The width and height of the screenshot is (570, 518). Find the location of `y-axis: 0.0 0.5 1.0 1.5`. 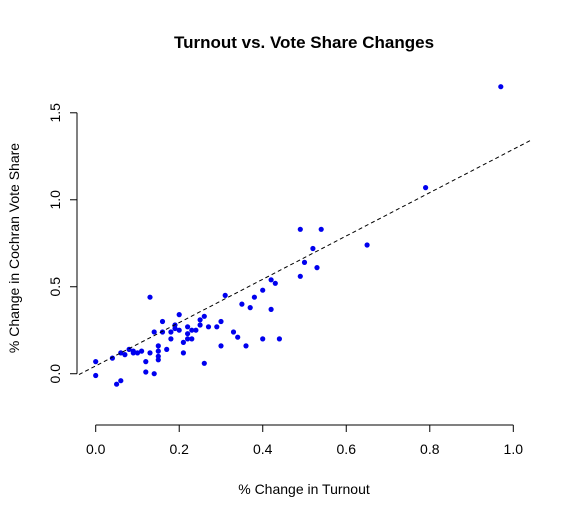

y-axis: 0.0 0.5 1.0 1.5 is located at coordinates (62, 243).